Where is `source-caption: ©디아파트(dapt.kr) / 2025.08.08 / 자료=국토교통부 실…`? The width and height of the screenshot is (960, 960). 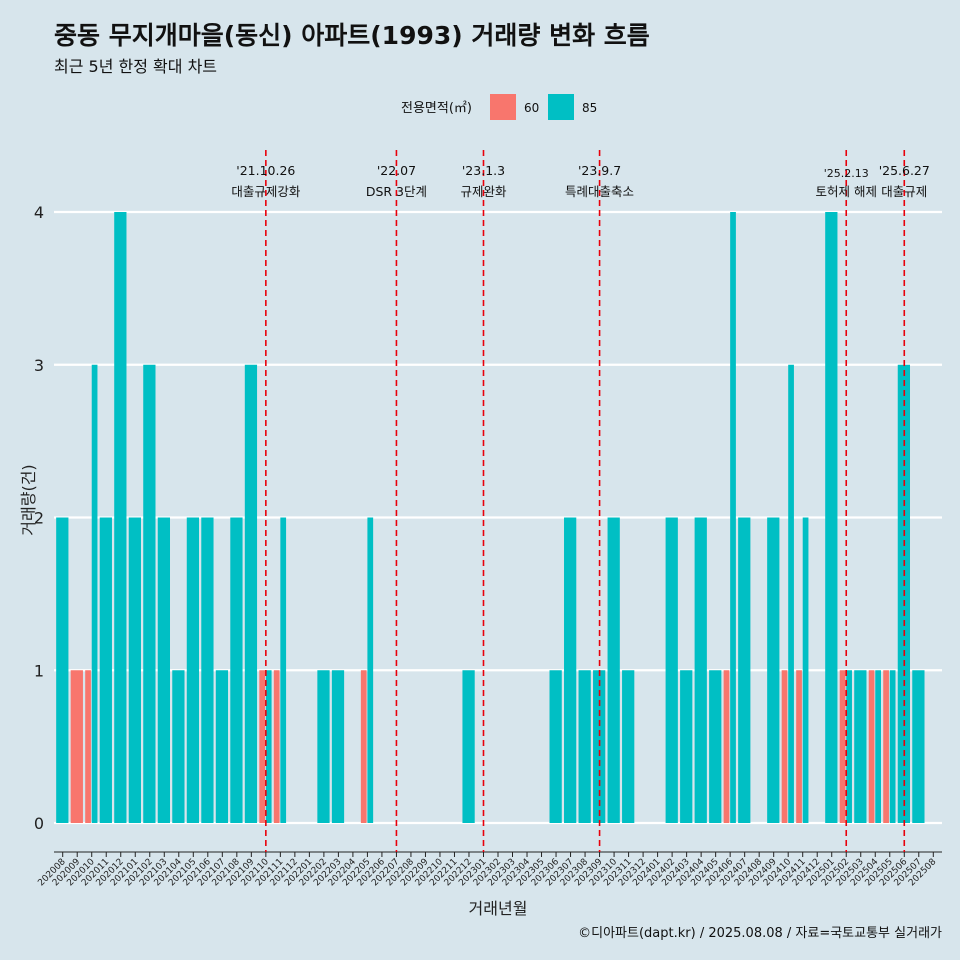 source-caption: ©디아파트(dapt.kr) / 2025.08.08 / 자료=국토교통부 실… is located at coordinates (760, 933).